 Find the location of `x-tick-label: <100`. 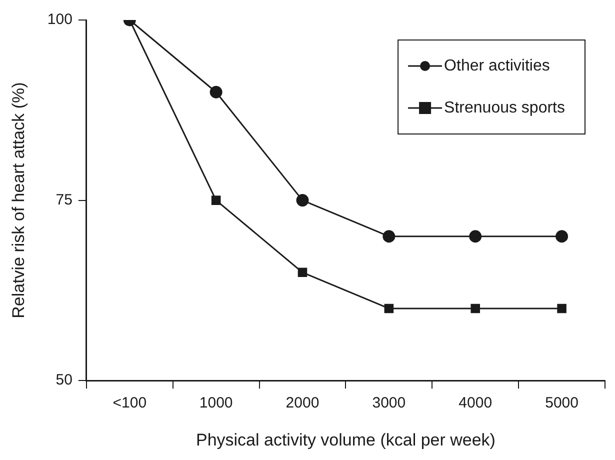

x-tick-label: <100 is located at coordinates (129, 403).